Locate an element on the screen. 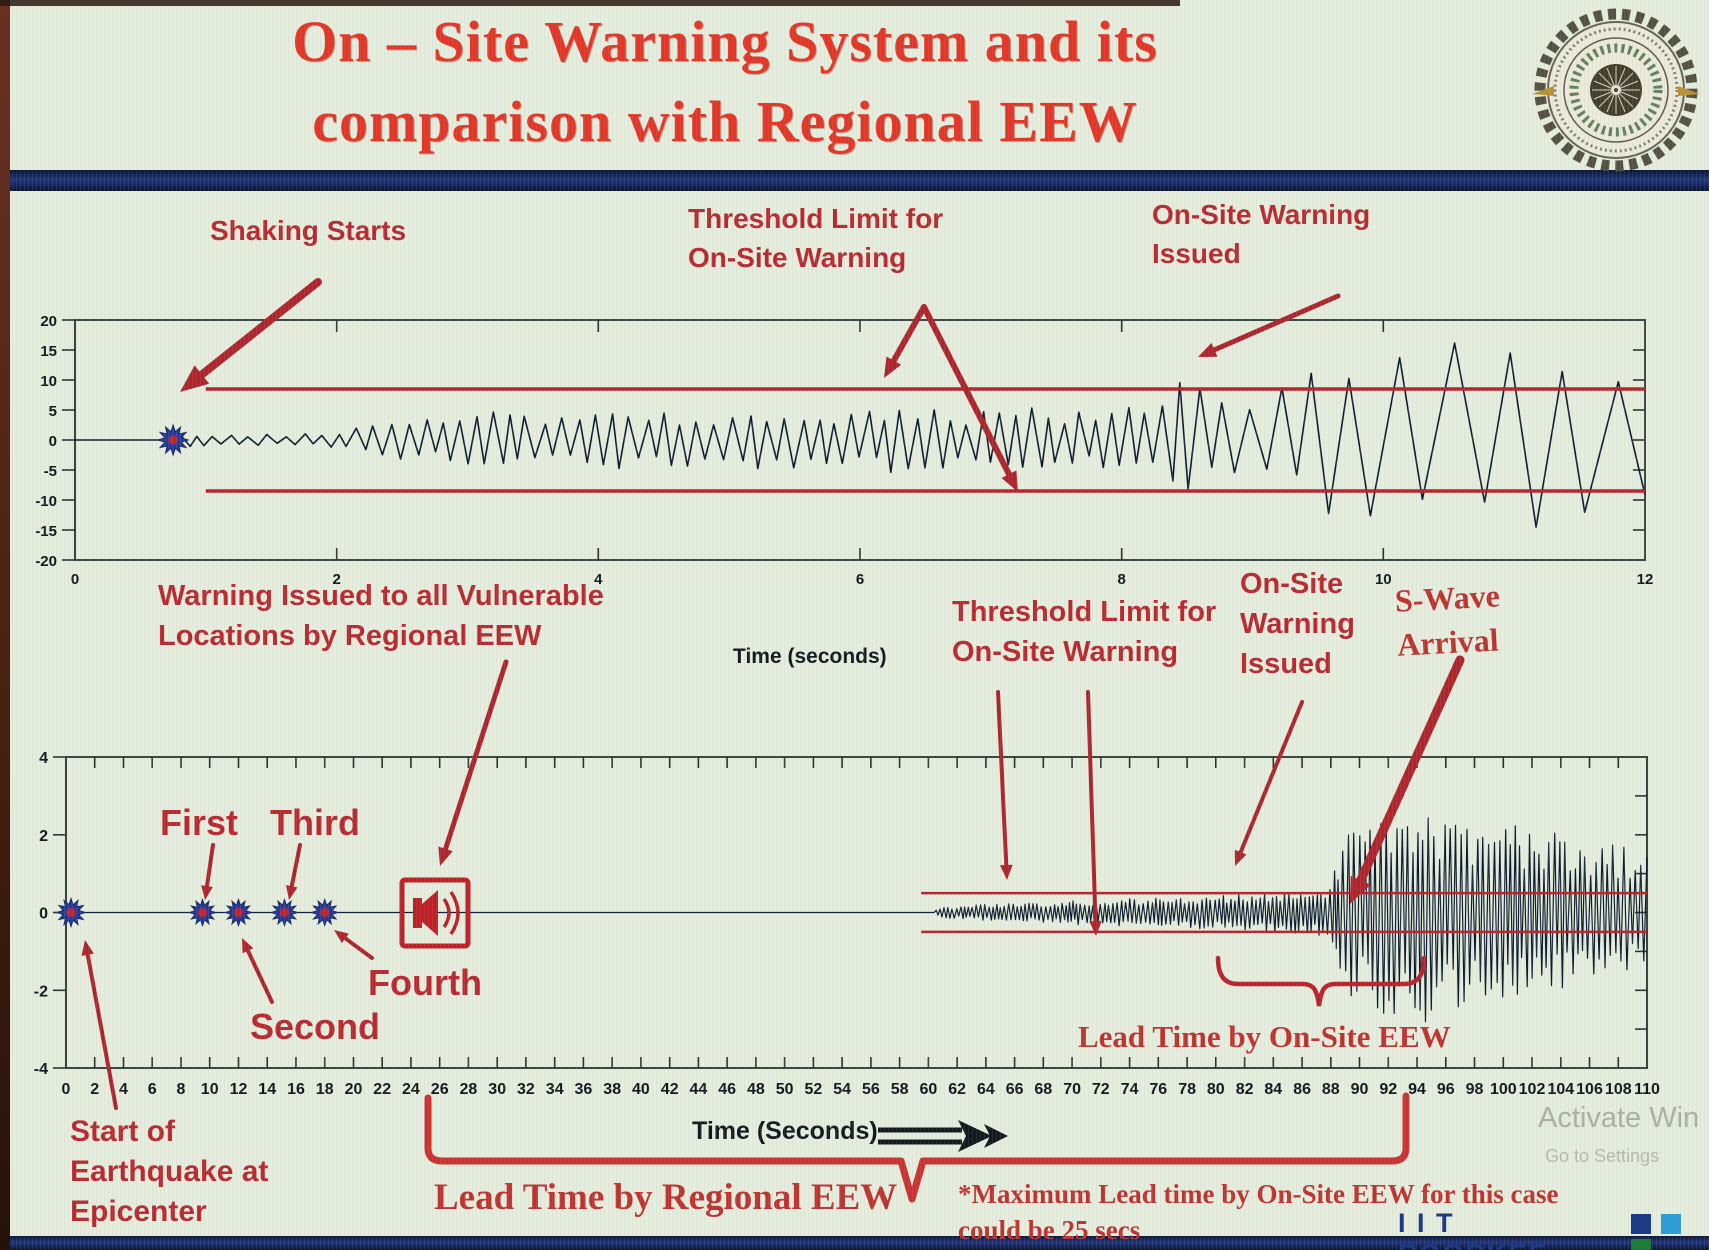  epicenter-arrow is located at coordinates (99, 1025).